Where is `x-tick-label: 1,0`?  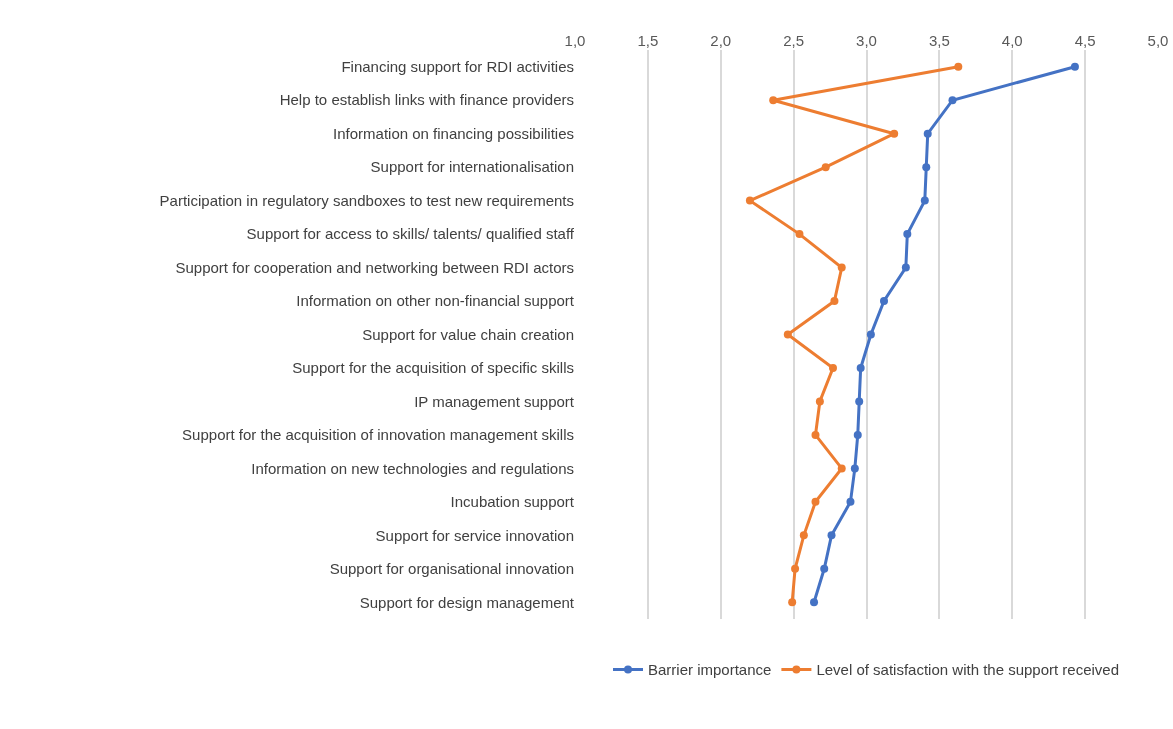
x-tick-label: 1,0 is located at coordinates (575, 40).